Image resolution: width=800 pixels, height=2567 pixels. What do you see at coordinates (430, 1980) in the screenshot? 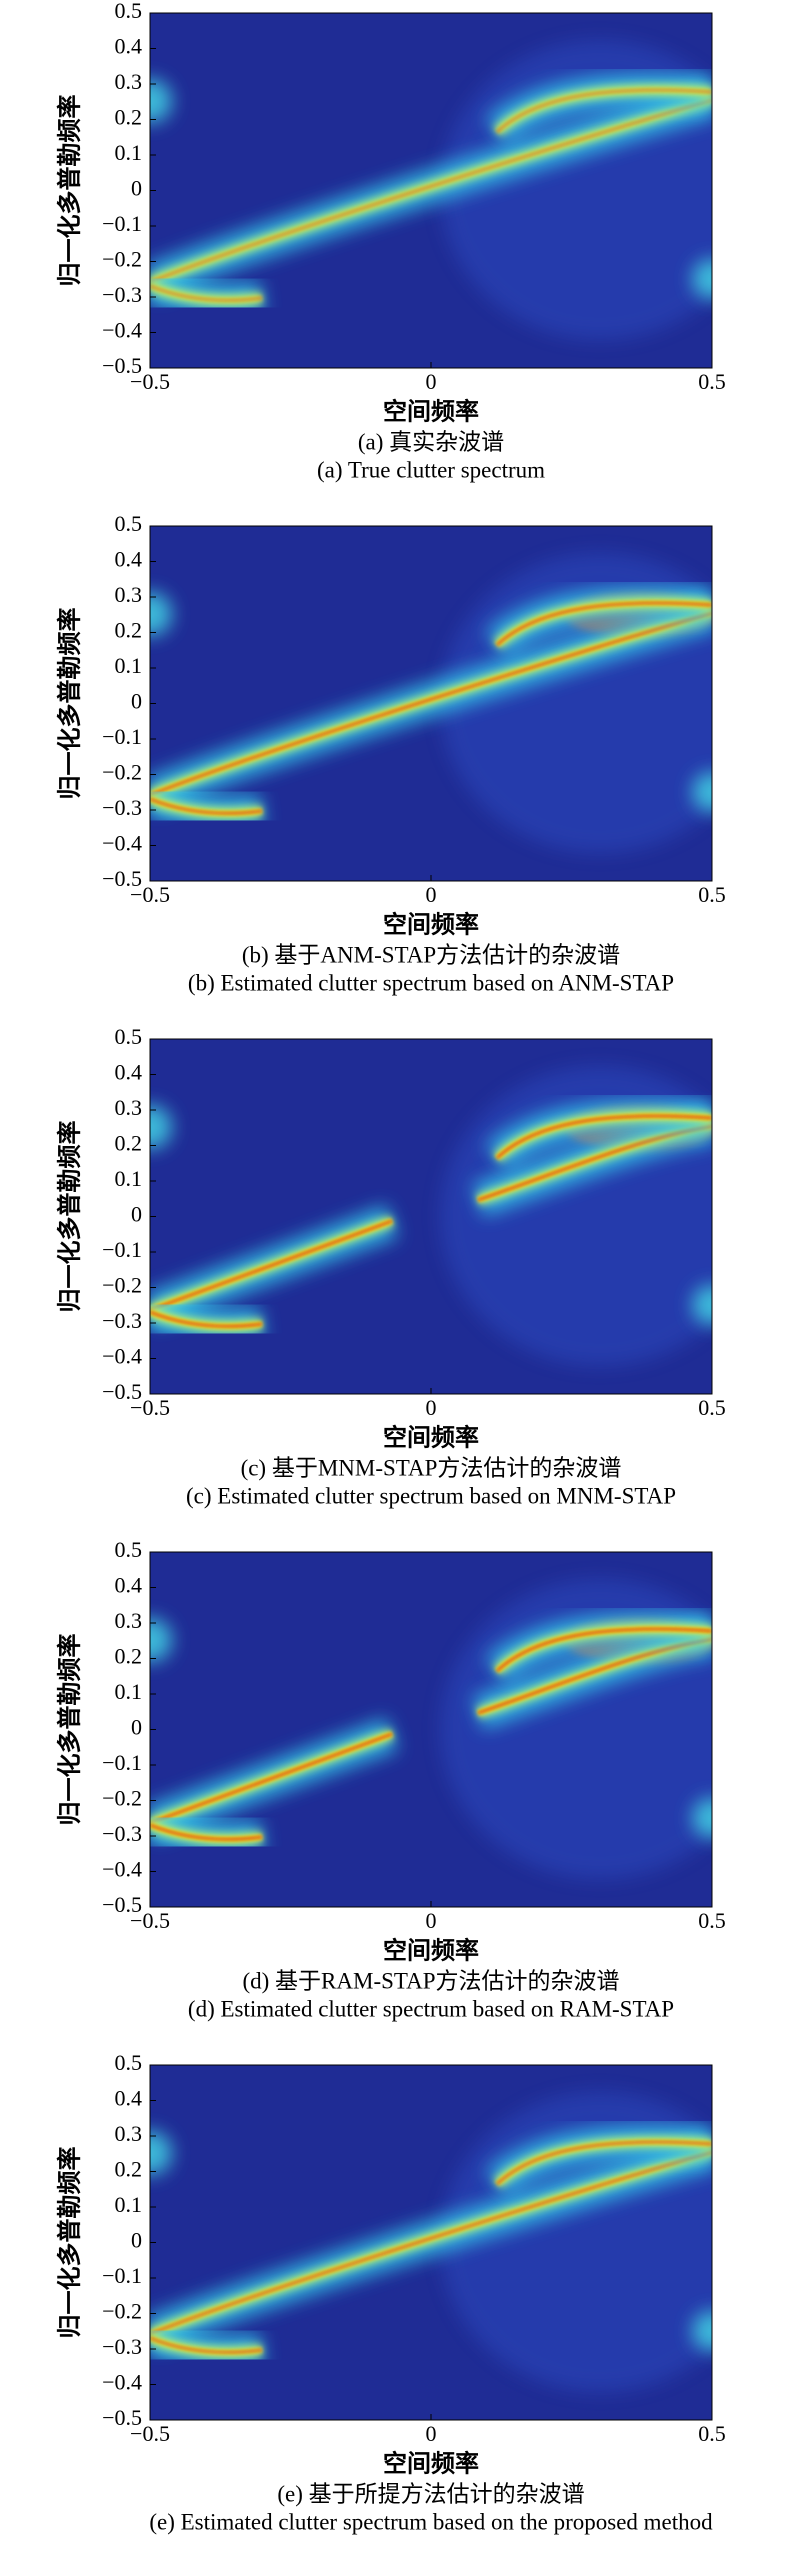
I see `caption-zh: (d) 基于RAM-STAP方法估计的杂波谱` at bounding box center [430, 1980].